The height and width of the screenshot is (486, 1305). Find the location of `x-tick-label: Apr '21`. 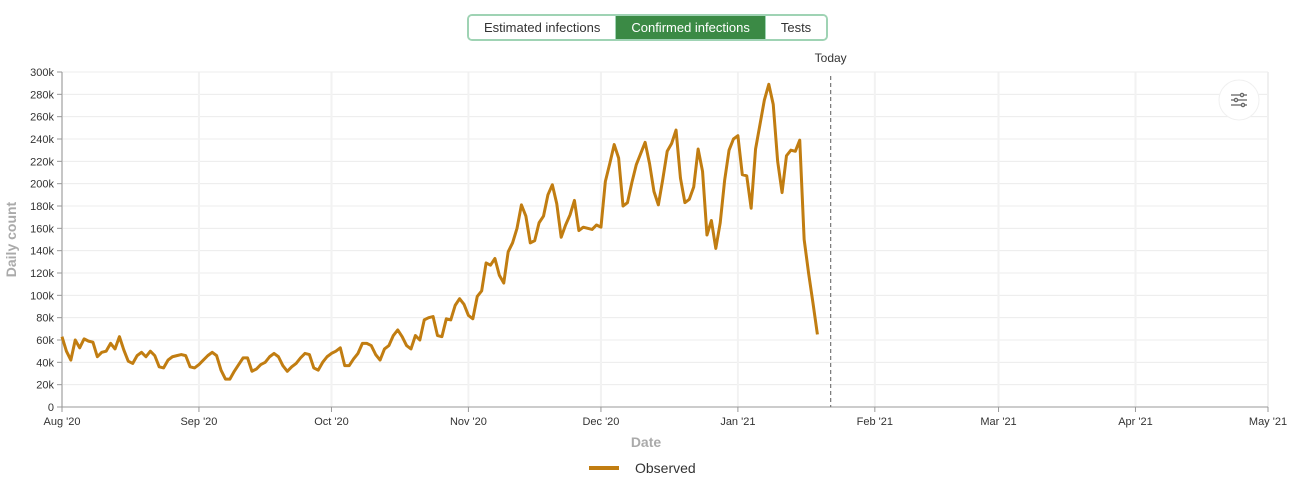

x-tick-label: Apr '21 is located at coordinates (1135, 422).